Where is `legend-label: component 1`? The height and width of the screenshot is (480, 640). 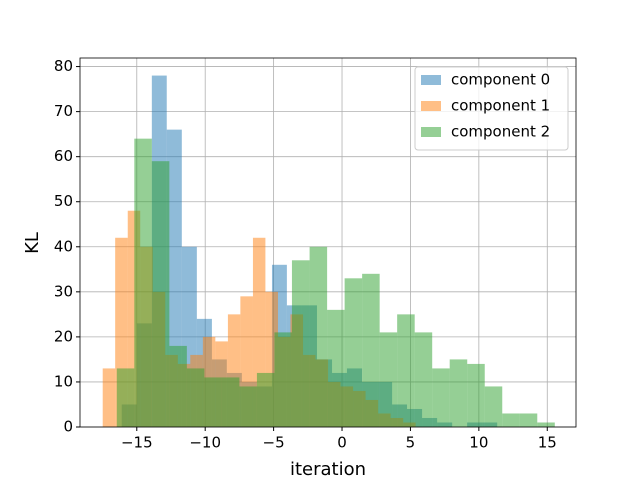
legend-label: component 1 is located at coordinates (500, 106).